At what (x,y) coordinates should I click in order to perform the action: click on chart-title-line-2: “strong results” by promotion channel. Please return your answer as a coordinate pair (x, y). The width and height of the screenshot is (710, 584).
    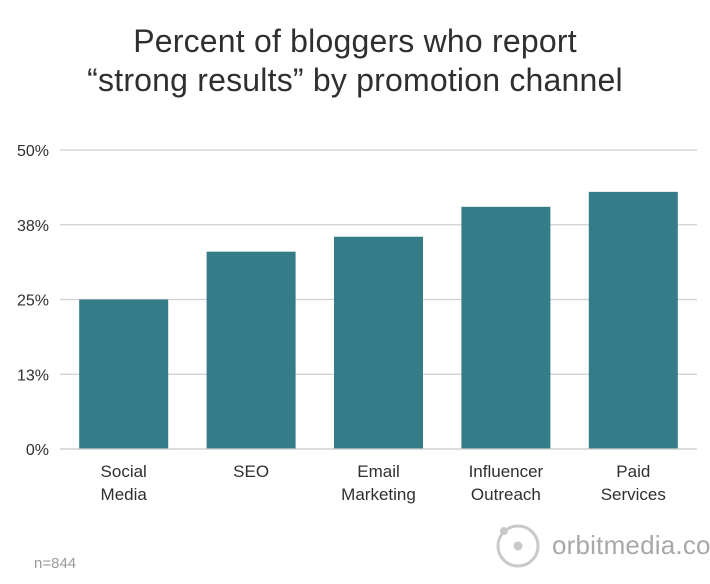
    Looking at the image, I should click on (355, 80).